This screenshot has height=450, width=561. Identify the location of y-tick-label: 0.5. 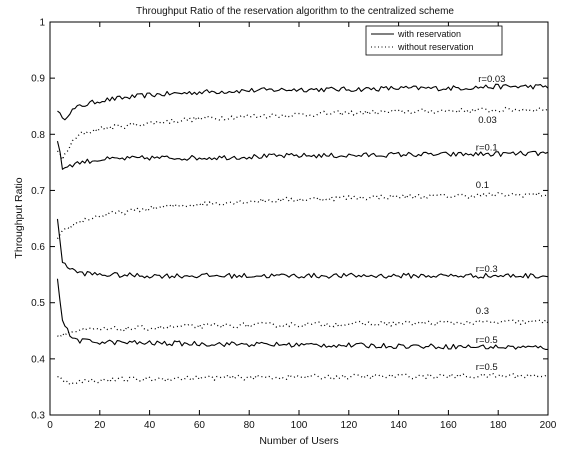
(38, 303).